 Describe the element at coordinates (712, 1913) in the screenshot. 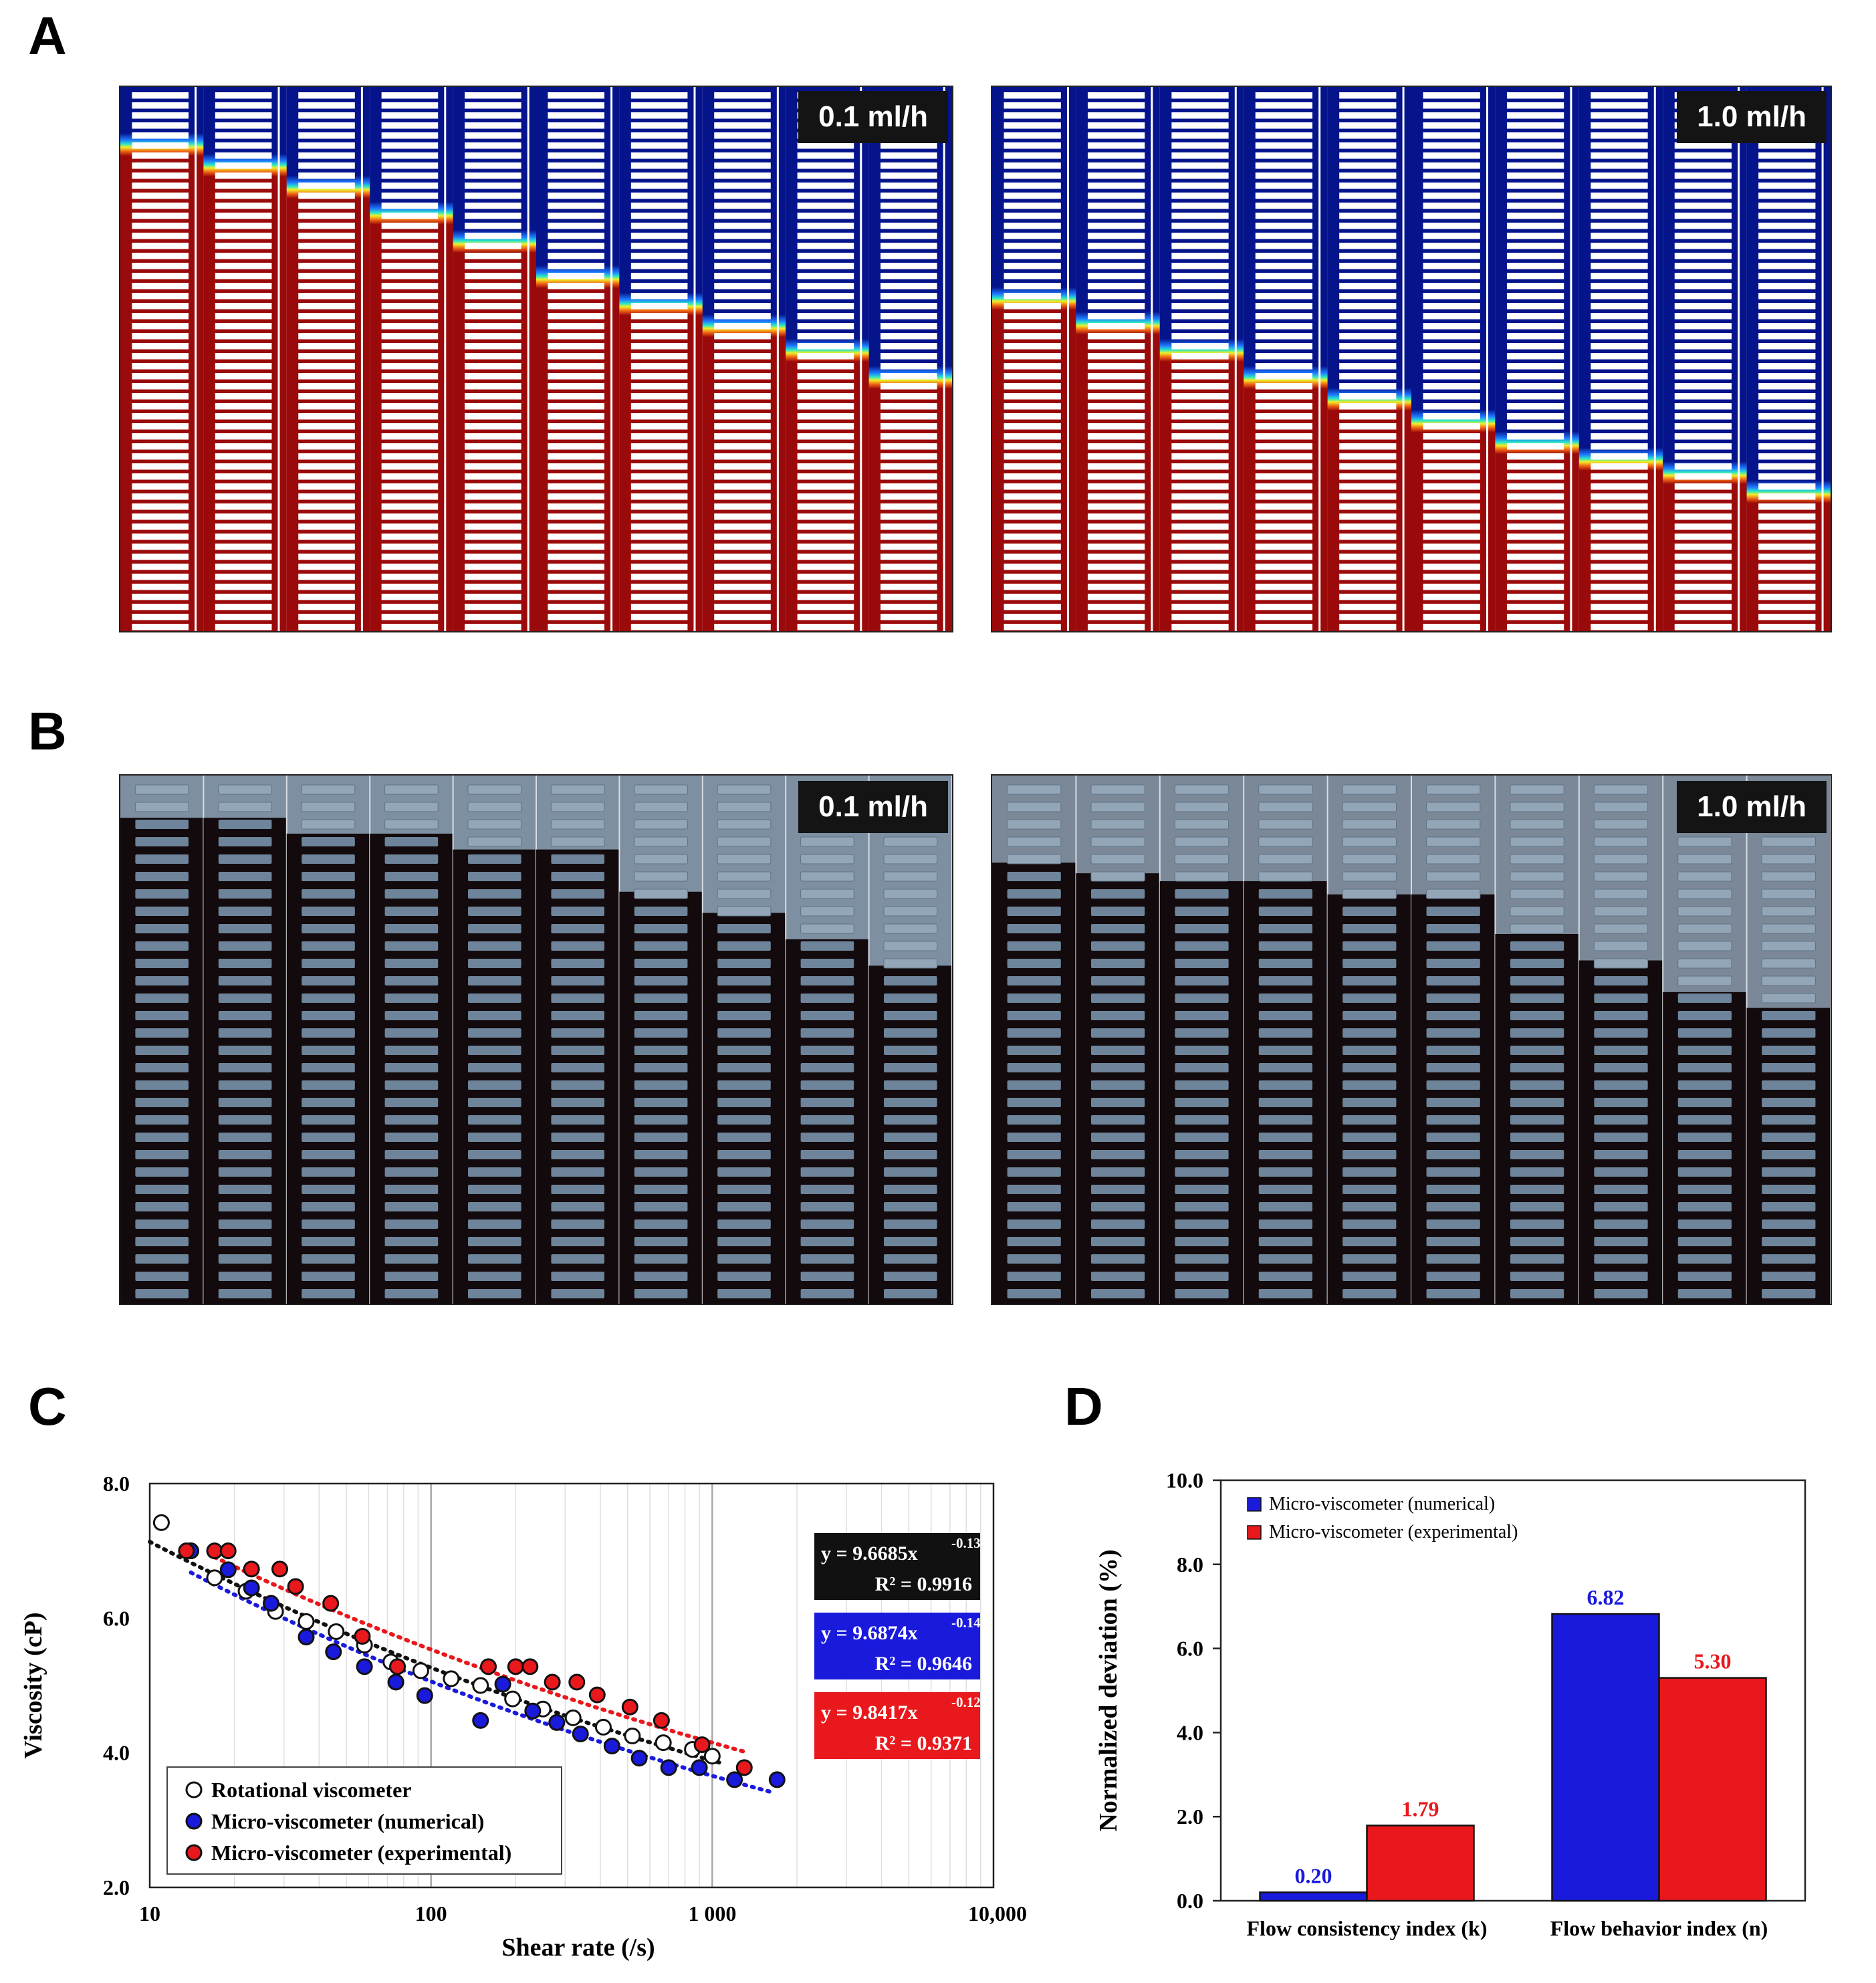

I see `x-tick-label: 1 000` at that location.